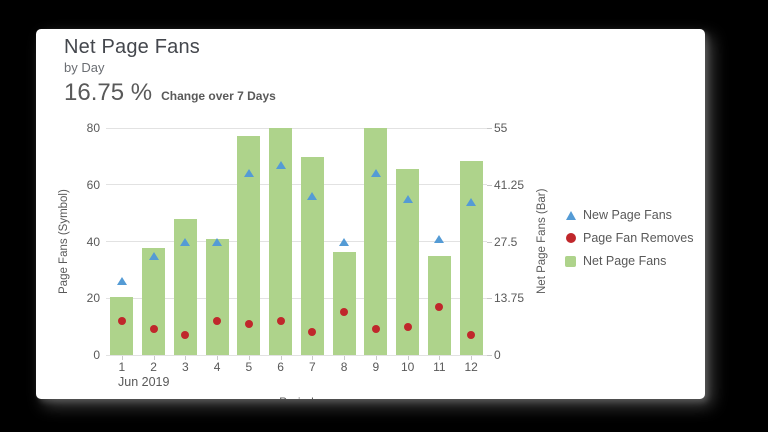 Image resolution: width=768 pixels, height=432 pixels. Describe the element at coordinates (376, 367) in the screenshot. I see `x-axis-tick-label: 9` at that location.